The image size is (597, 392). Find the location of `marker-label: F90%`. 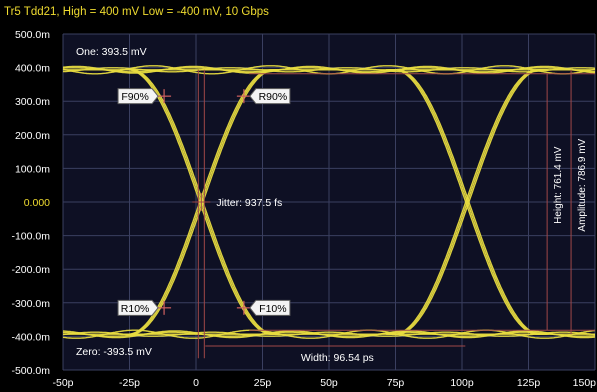

marker-label: F90% is located at coordinates (134, 97).